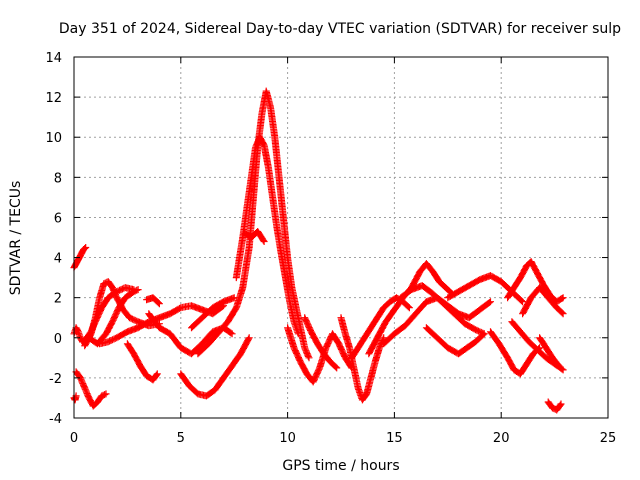  What do you see at coordinates (58, 299) in the screenshot?
I see `y-tick-label: 2` at bounding box center [58, 299].